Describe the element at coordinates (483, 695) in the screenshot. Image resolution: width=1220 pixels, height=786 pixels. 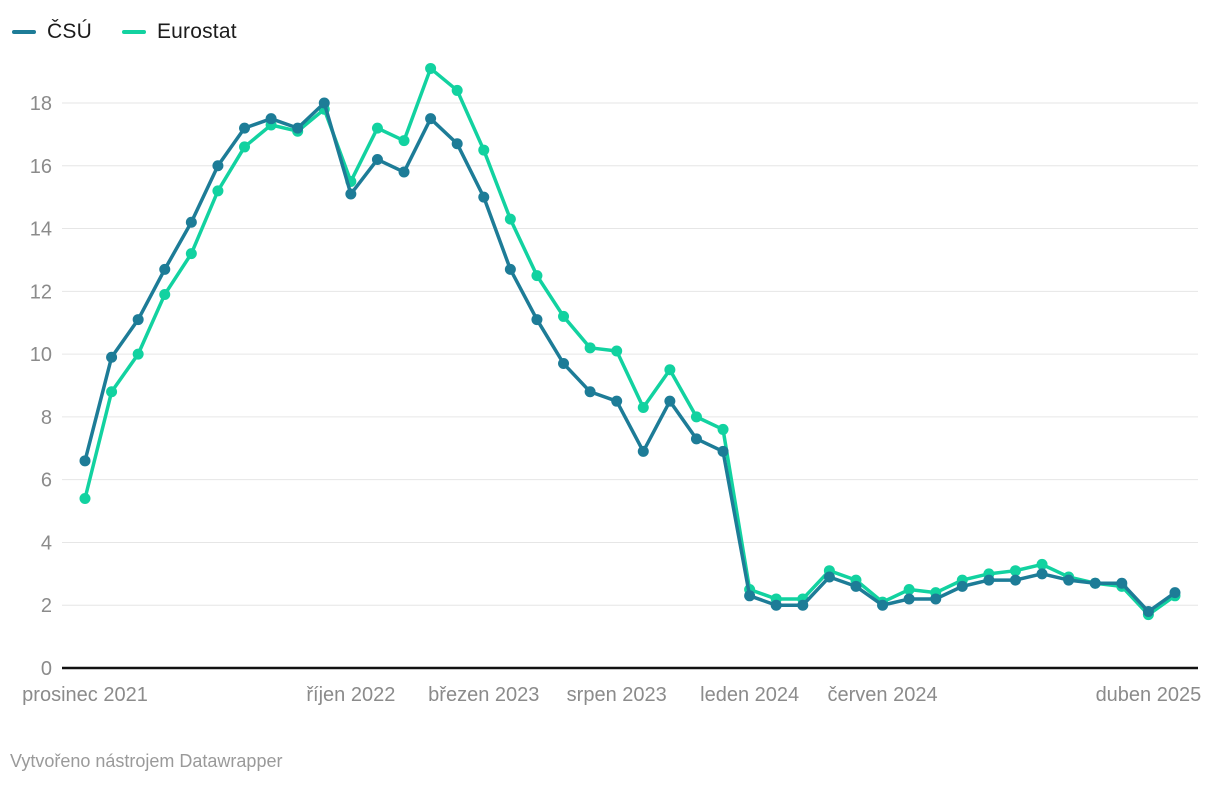
I see `x-tick-label: březen 2023` at that location.